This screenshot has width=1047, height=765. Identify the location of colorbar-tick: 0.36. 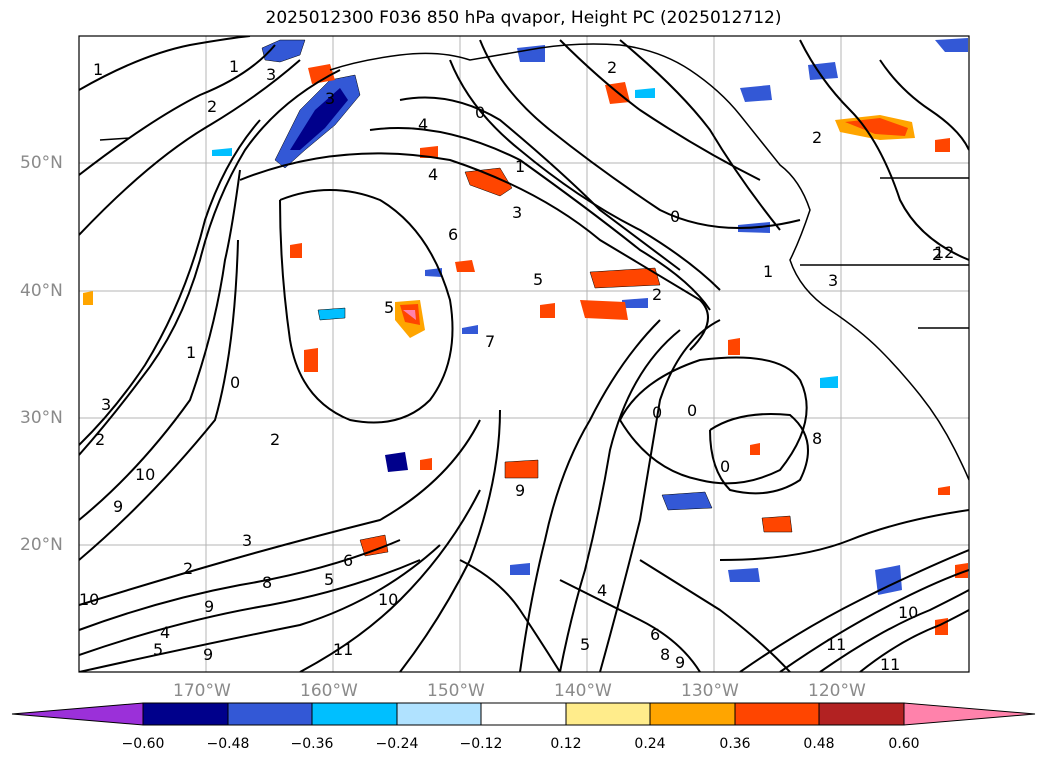
(735, 744).